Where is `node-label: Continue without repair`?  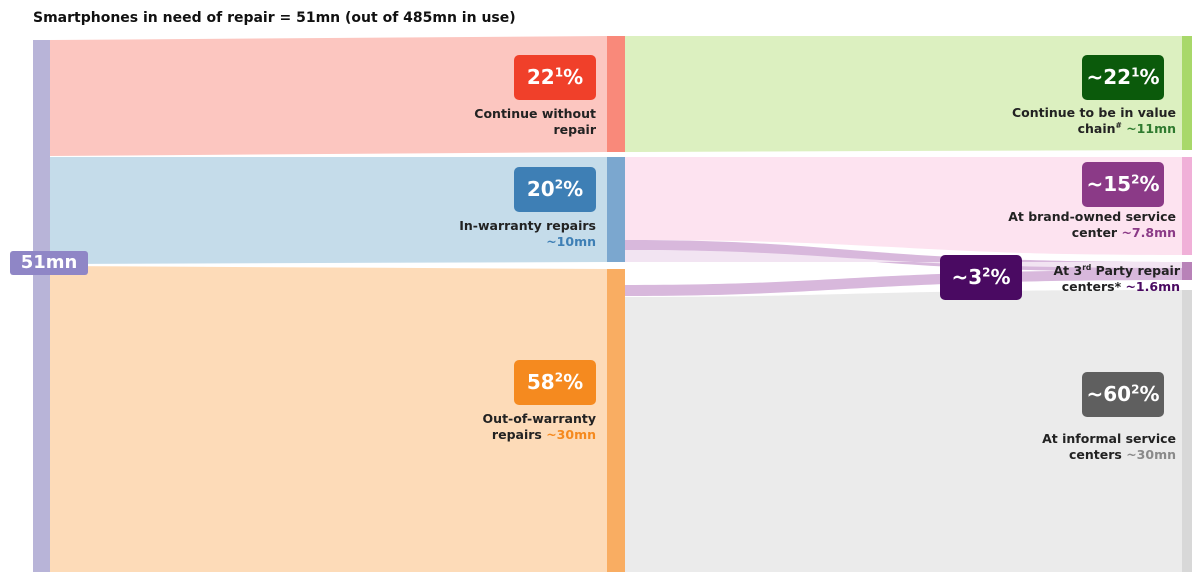 node-label: Continue without repair is located at coordinates (535, 122).